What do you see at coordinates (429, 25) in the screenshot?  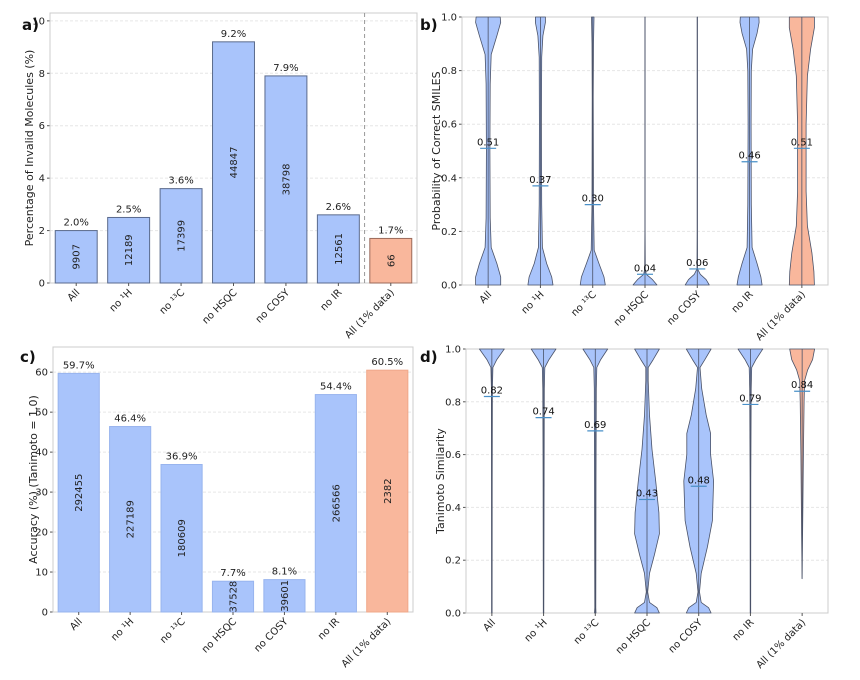 I see `panel-label: b)` at bounding box center [429, 25].